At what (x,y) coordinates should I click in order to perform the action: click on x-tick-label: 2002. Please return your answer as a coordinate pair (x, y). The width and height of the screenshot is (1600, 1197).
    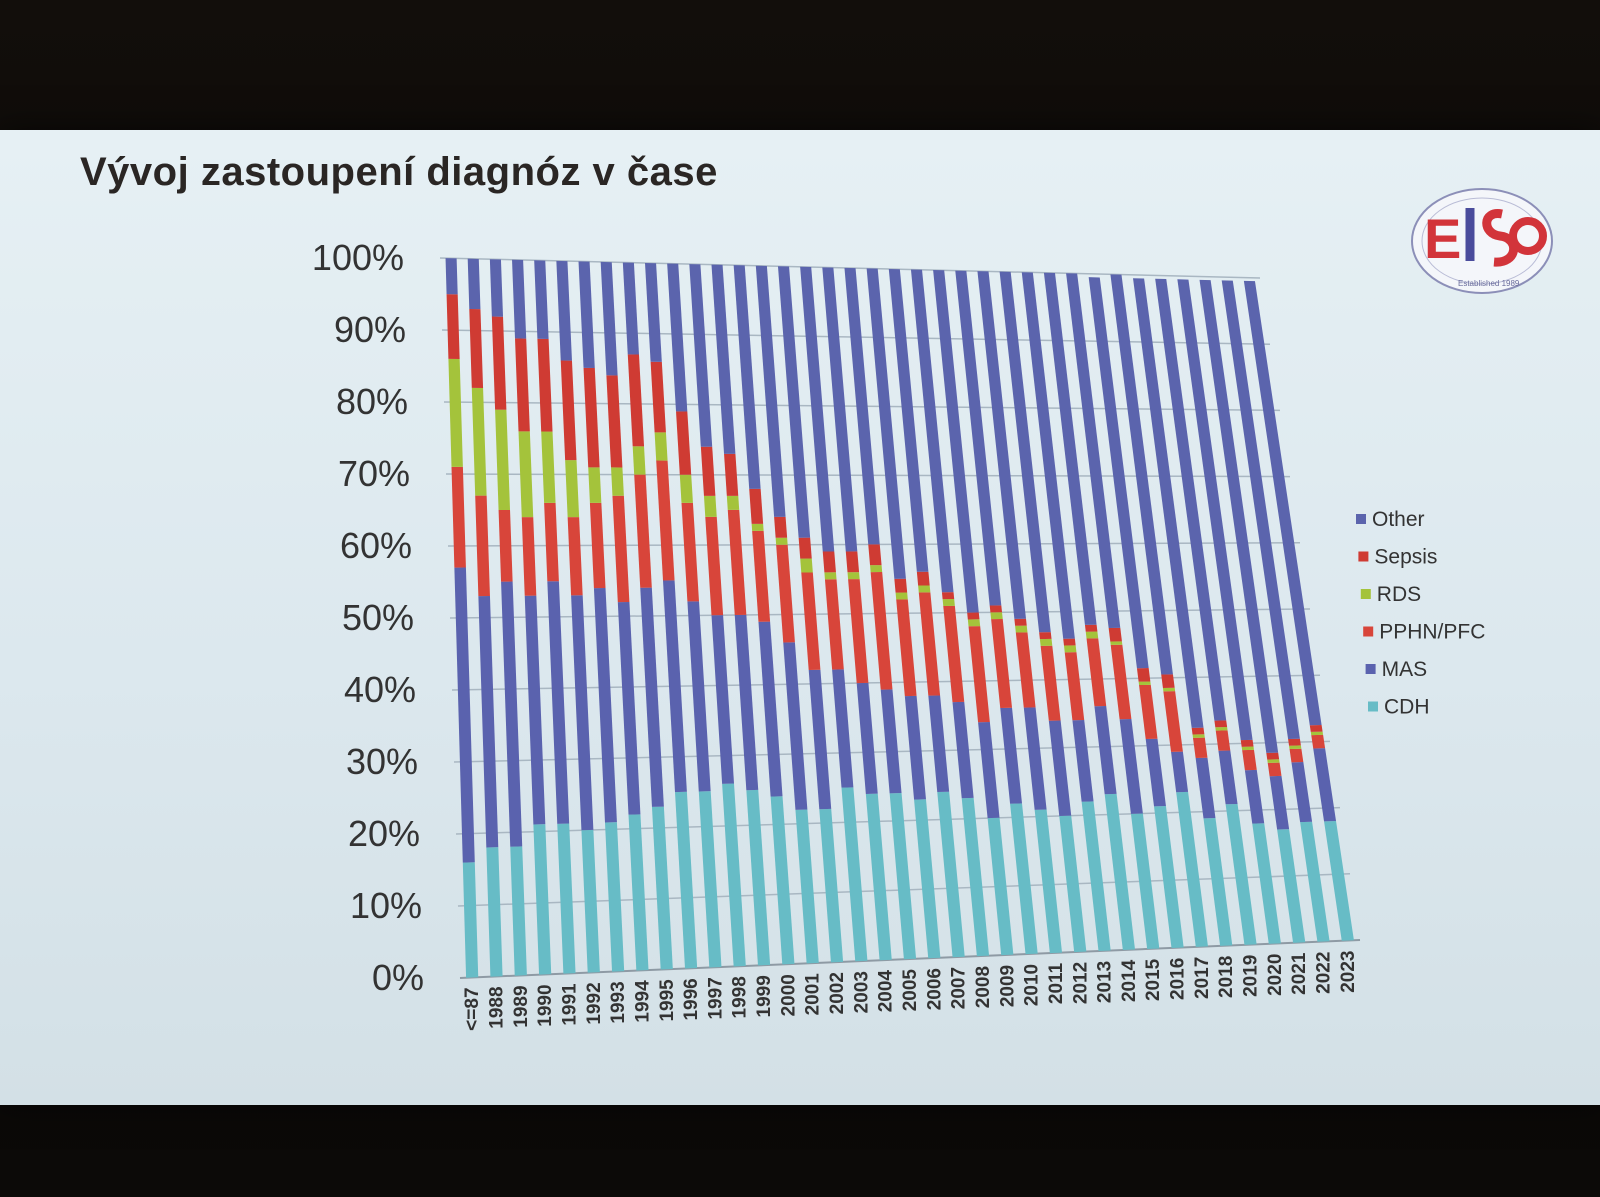
    Looking at the image, I should click on (837, 993).